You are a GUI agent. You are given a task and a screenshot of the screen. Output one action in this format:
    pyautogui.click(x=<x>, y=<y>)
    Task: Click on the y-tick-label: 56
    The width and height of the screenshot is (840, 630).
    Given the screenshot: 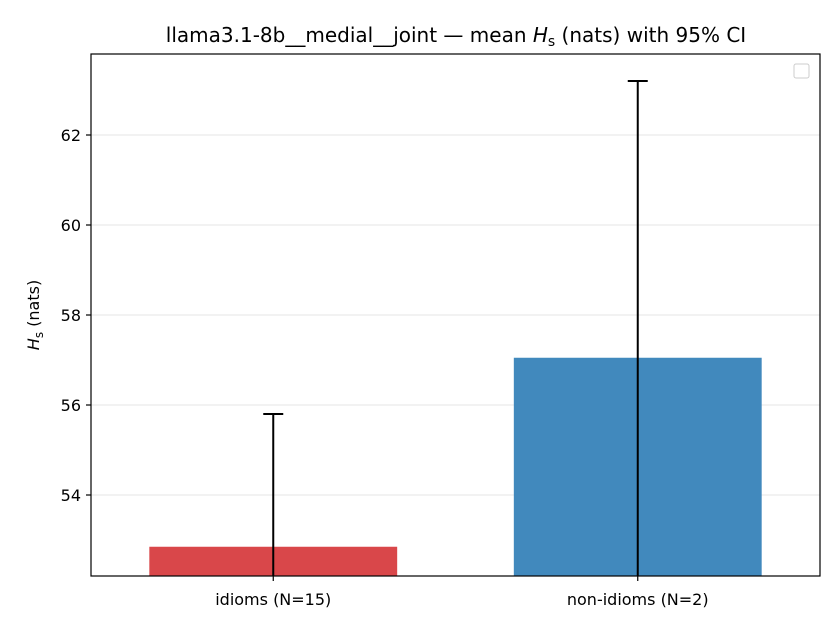 What is the action you would take?
    pyautogui.click(x=71, y=405)
    